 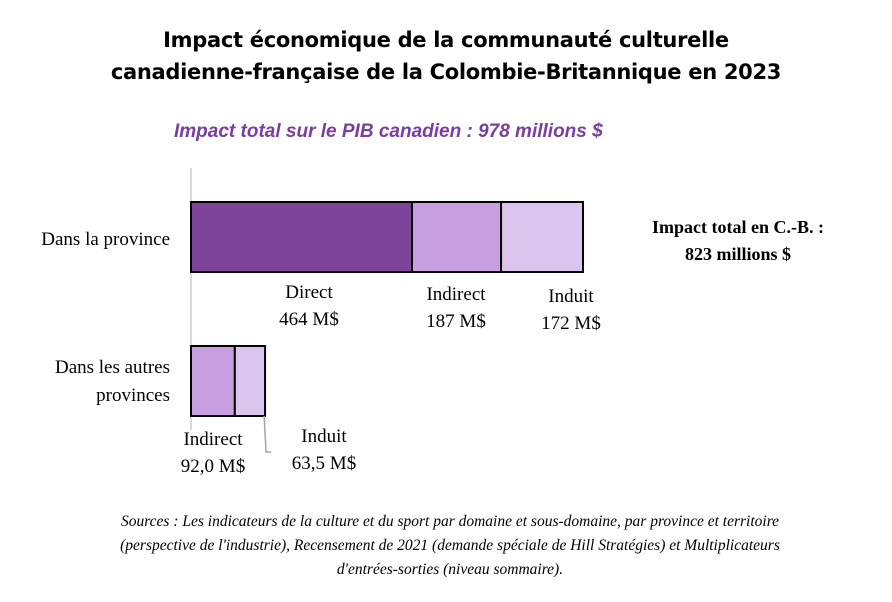 What do you see at coordinates (571, 323) in the screenshot?
I see `data-label-induit-0: 172 M$` at bounding box center [571, 323].